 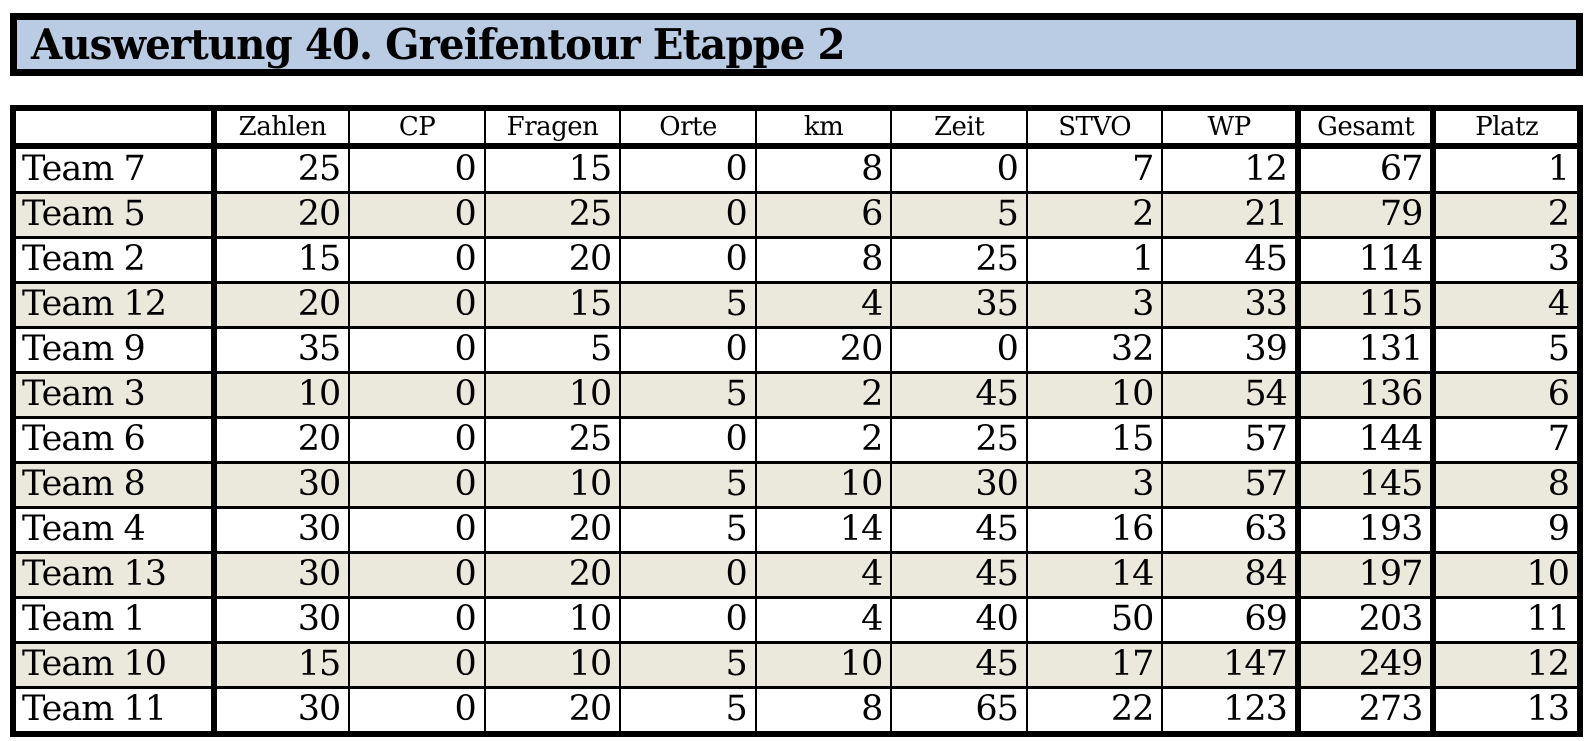 What do you see at coordinates (1094, 440) in the screenshot?
I see `cell-stvo: 15` at bounding box center [1094, 440].